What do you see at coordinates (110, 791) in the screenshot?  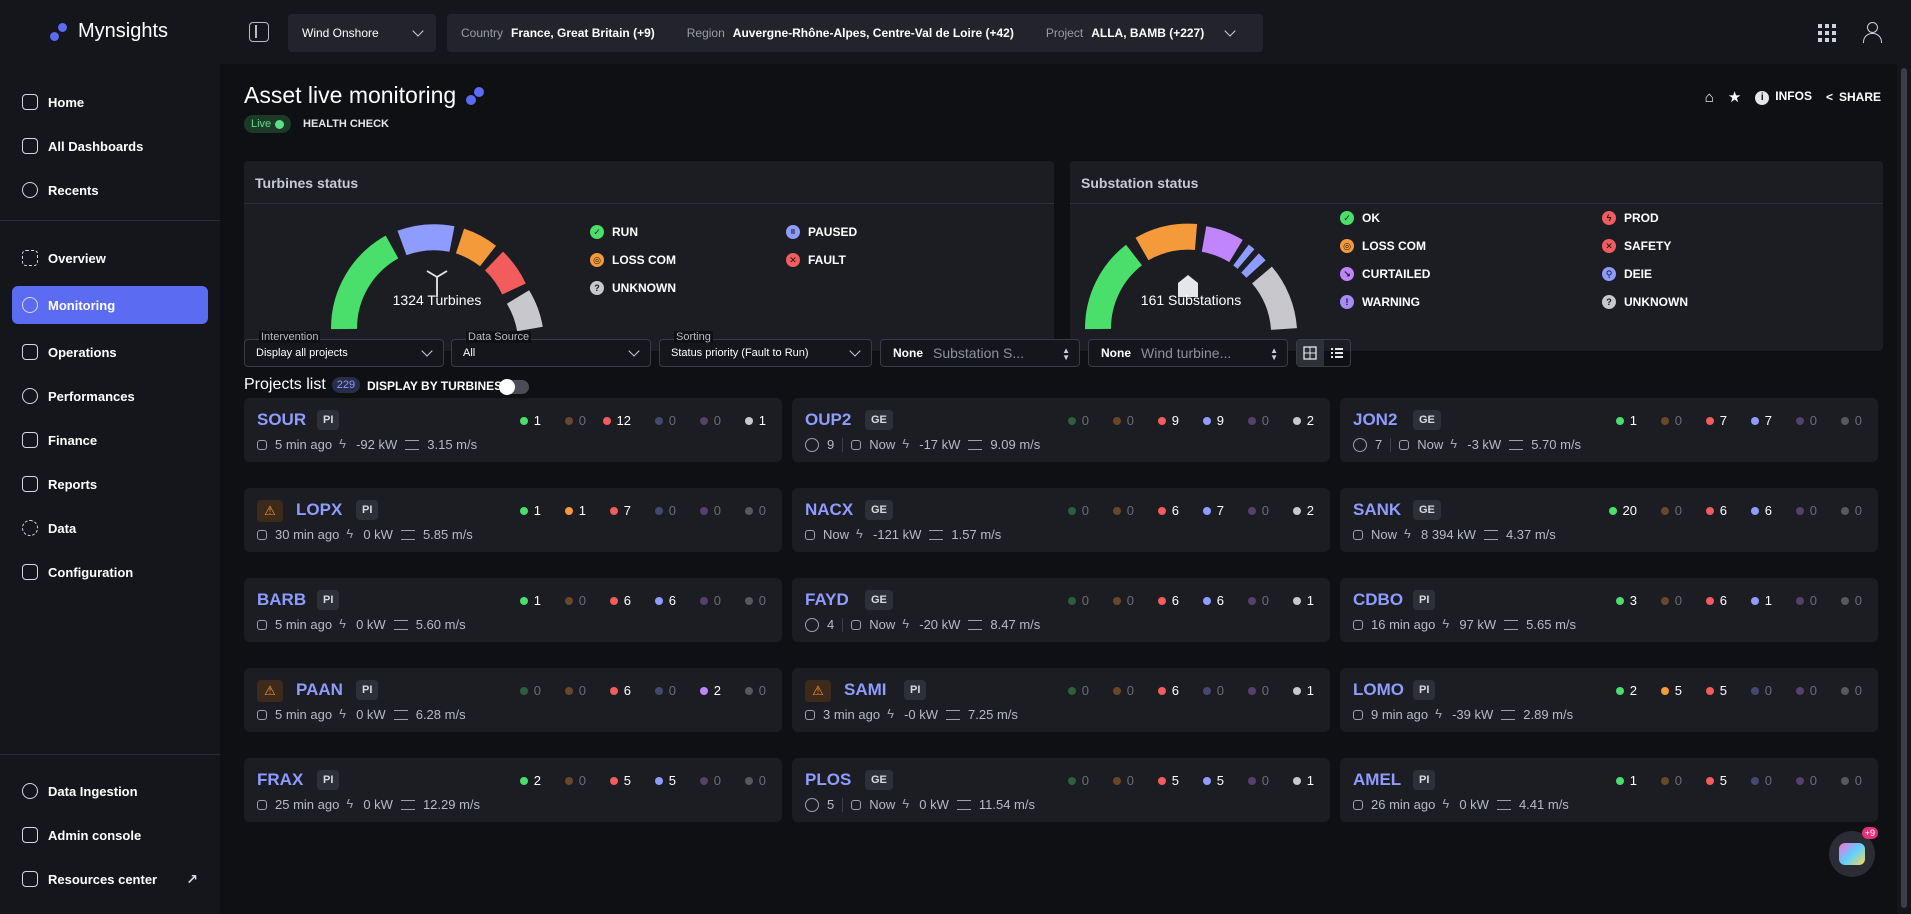 I see `sidebar-item-data-ingestion: Data Ingestion` at bounding box center [110, 791].